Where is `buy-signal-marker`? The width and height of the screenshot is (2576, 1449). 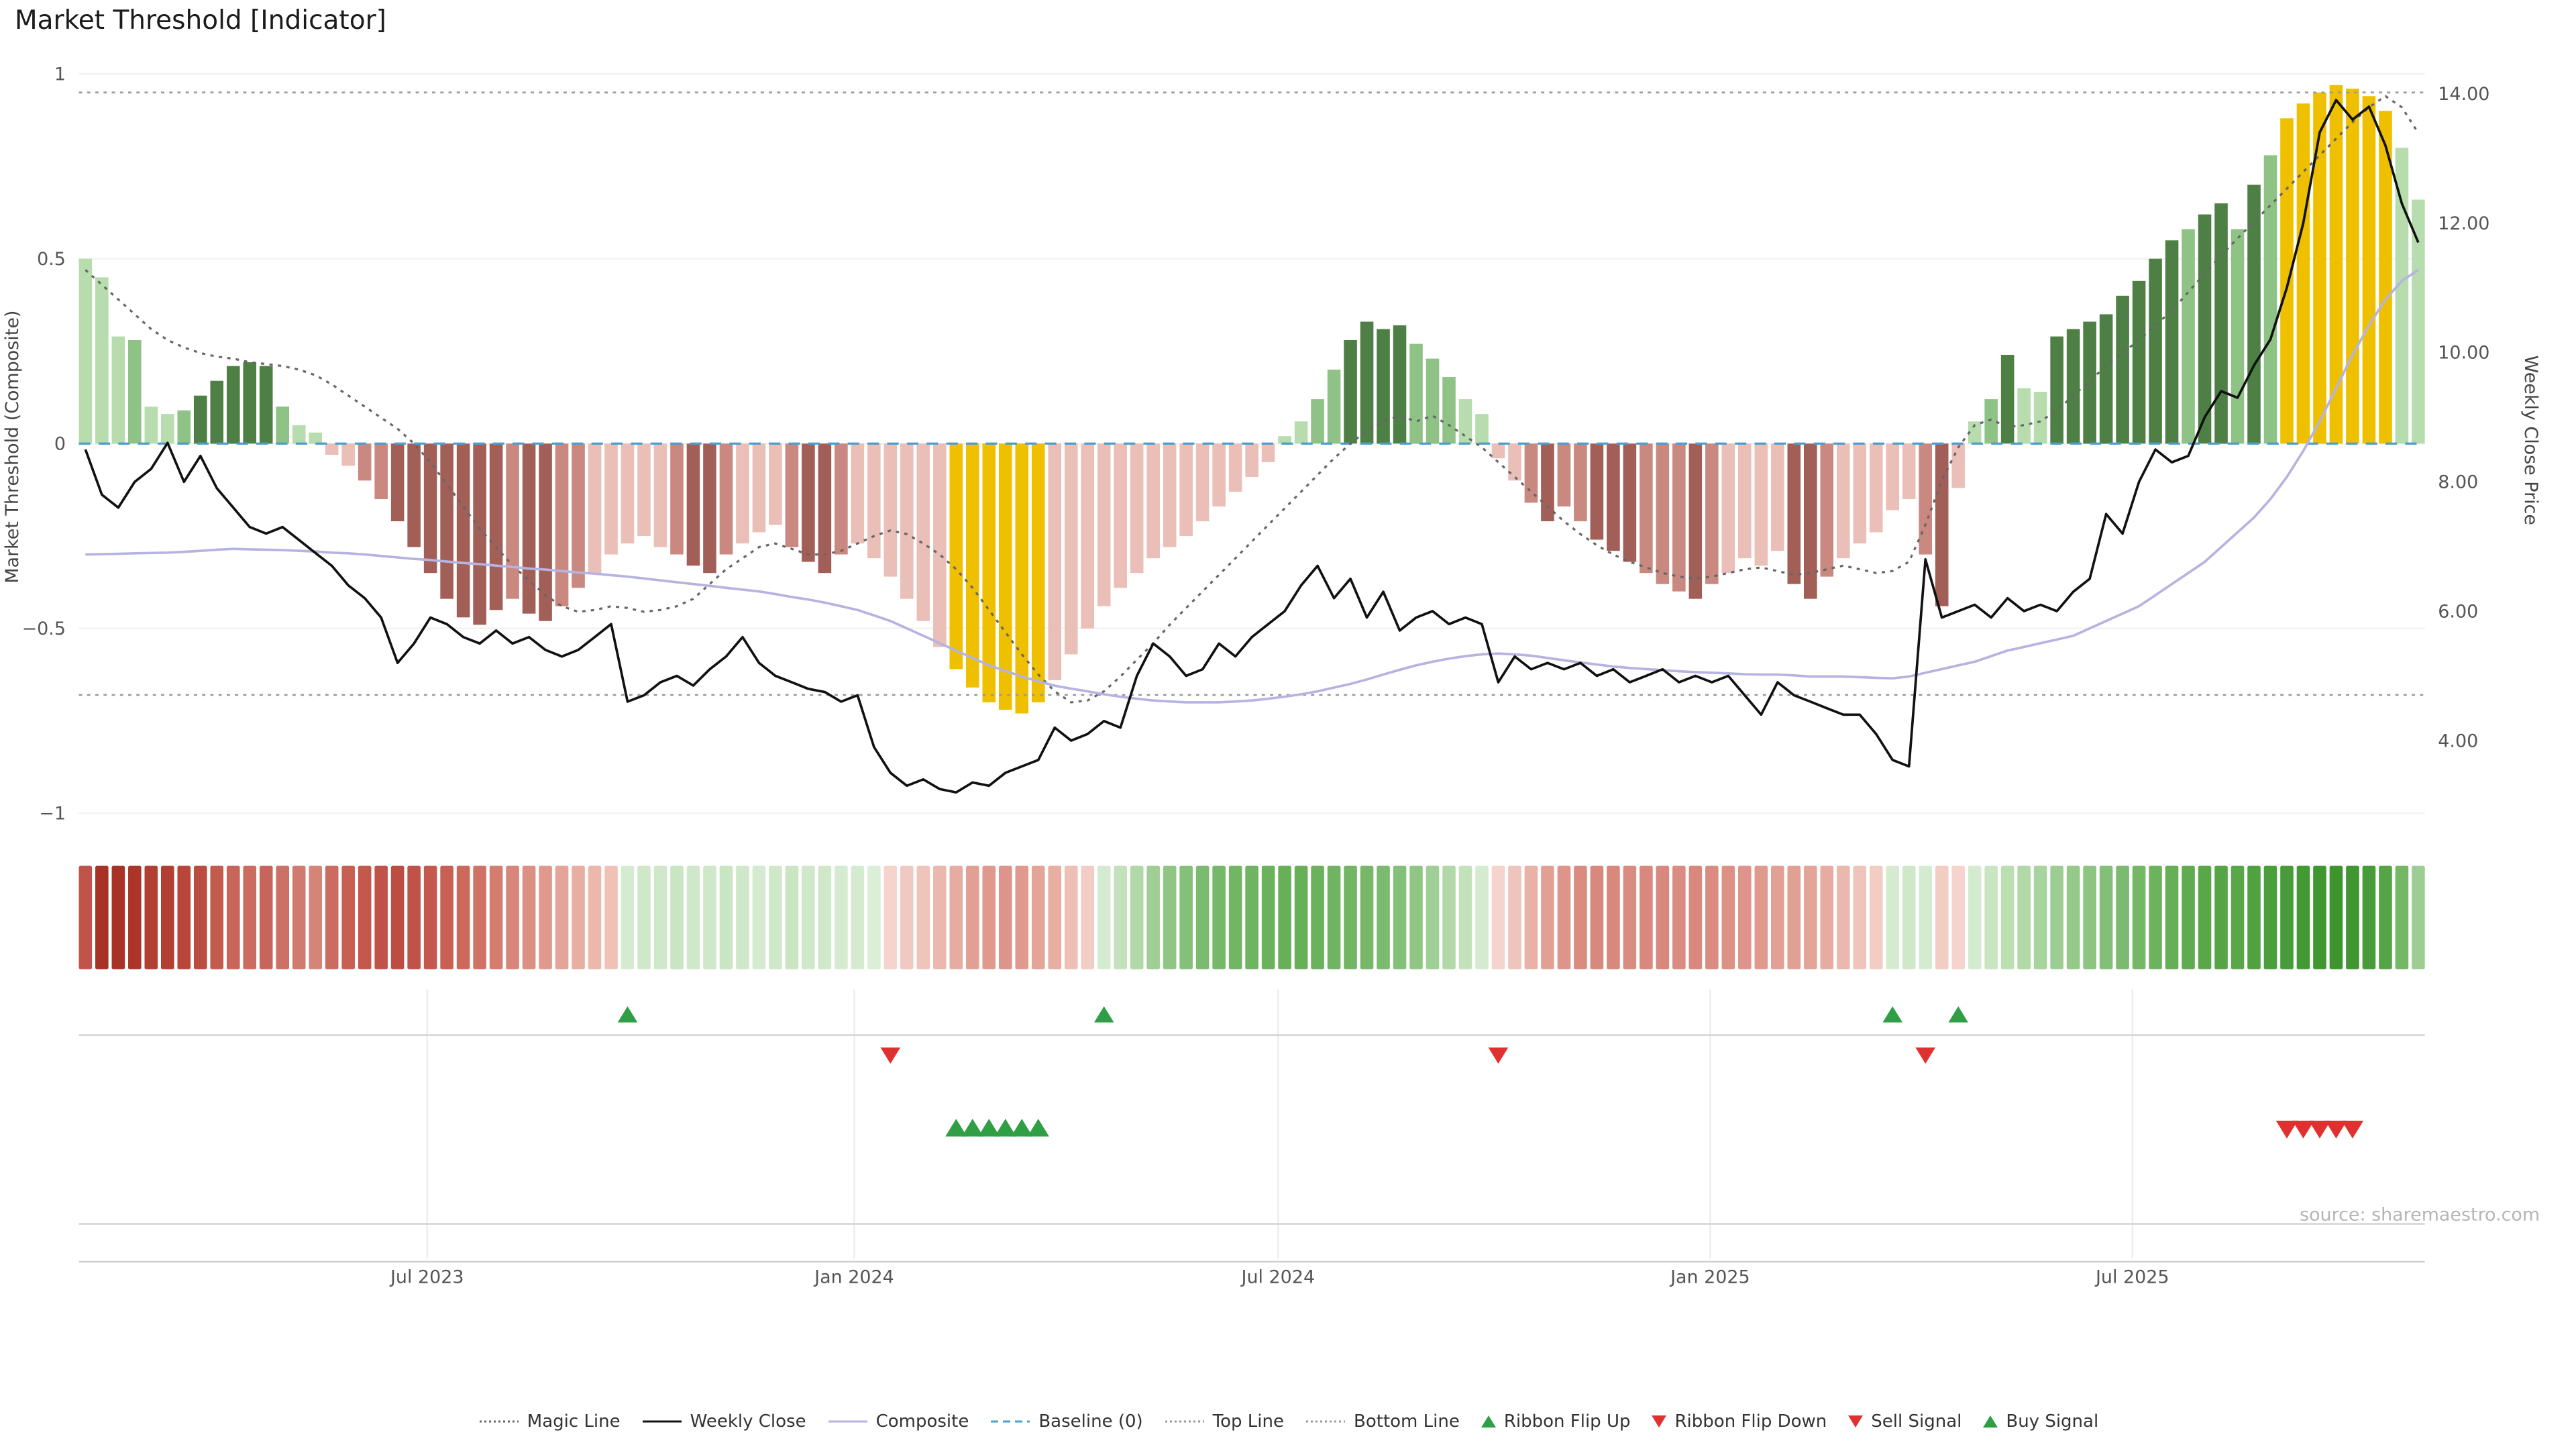 buy-signal-marker is located at coordinates (1038, 1127).